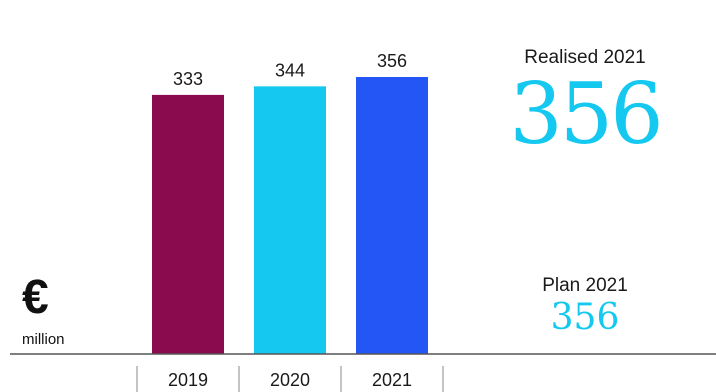 This screenshot has width=716, height=392. Describe the element at coordinates (188, 380) in the screenshot. I see `category-label-2019: 2019` at that location.